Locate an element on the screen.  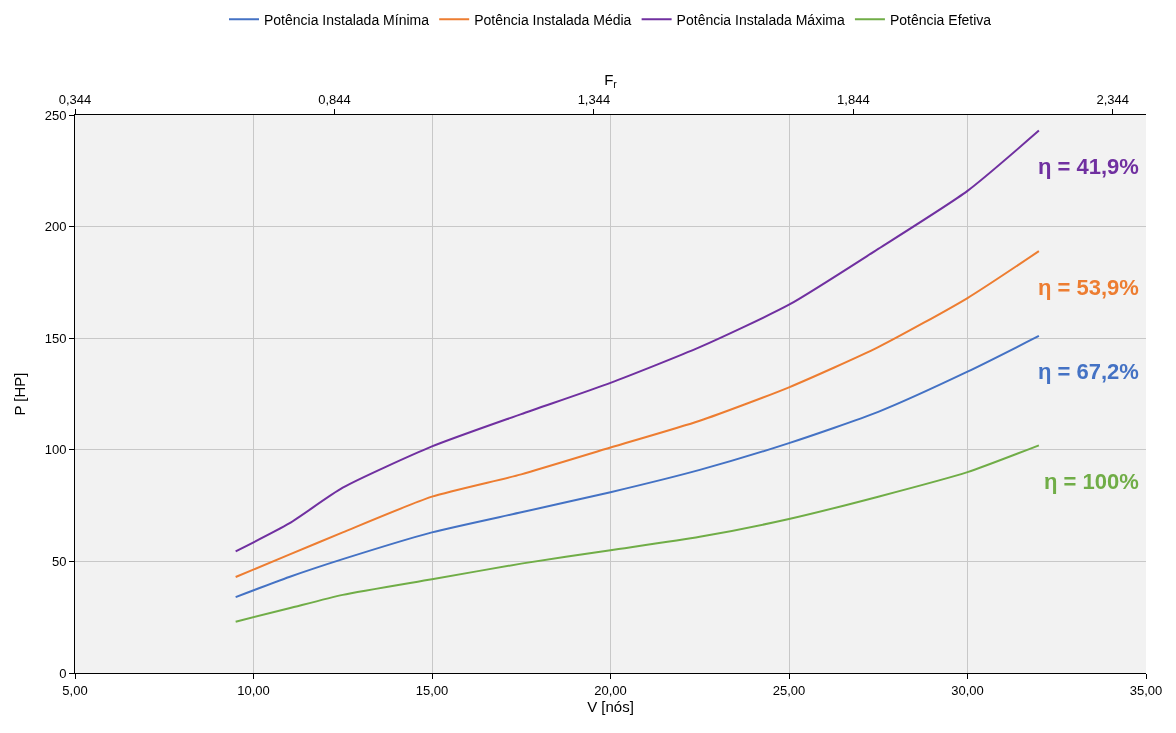
x-axis-title: V [nós] is located at coordinates (610, 706).